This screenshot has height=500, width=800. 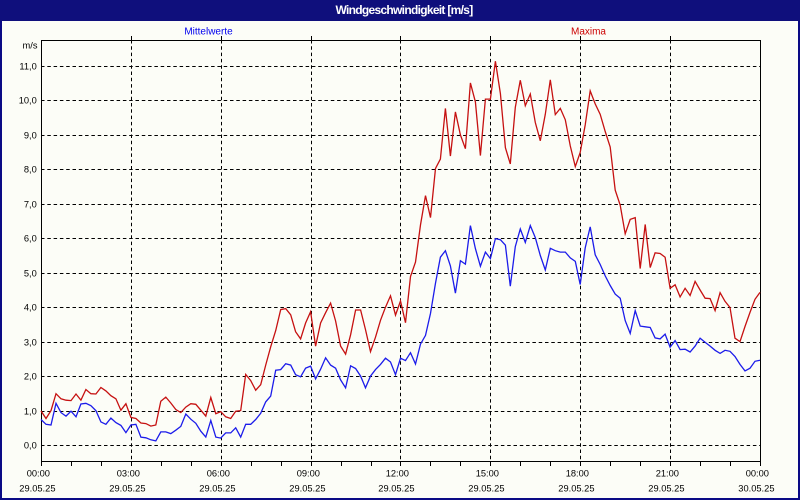 I want to click on svg-text: 4,0, so click(x=30, y=308).